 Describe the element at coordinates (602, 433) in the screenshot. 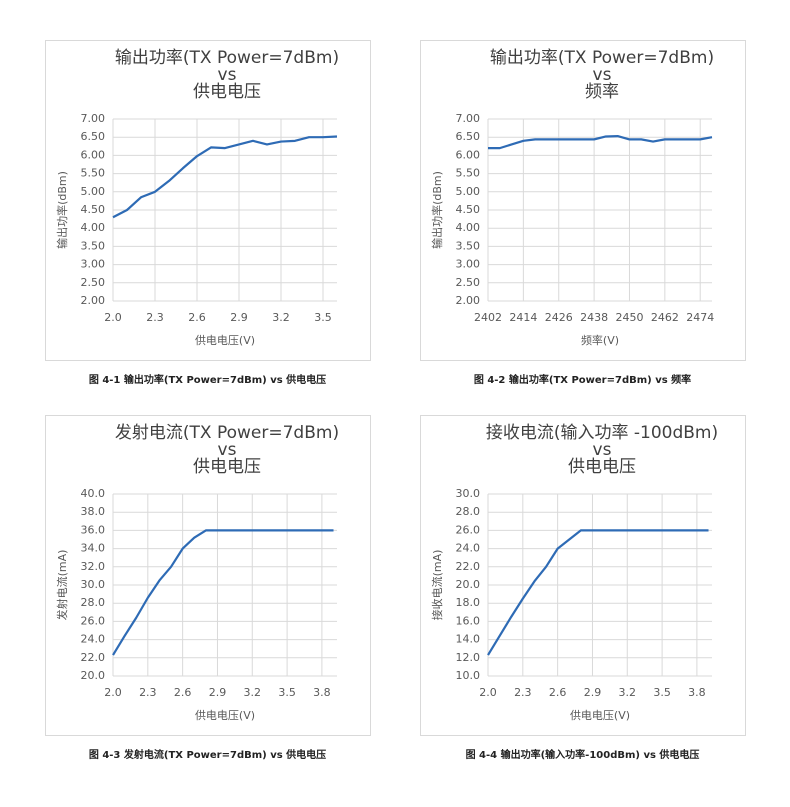

I see `chart-title: 接收电流(输入功率 -100dBm)` at that location.